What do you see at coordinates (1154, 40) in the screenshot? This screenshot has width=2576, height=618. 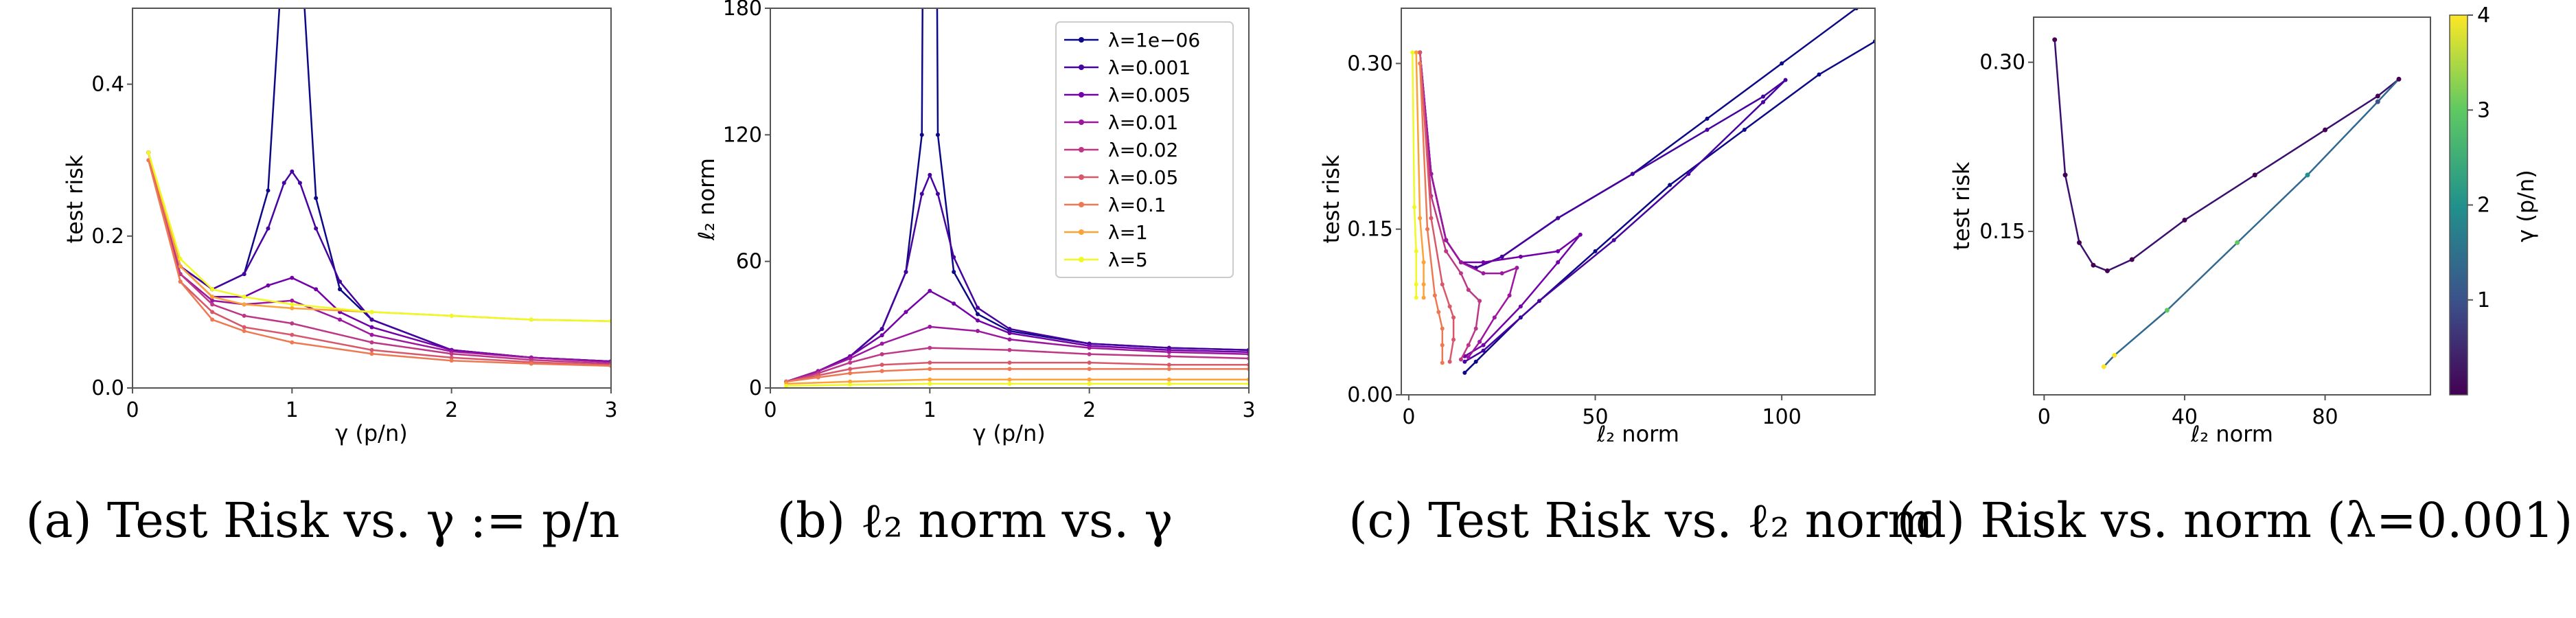 I see `legend-entry: λ=1e−06` at bounding box center [1154, 40].